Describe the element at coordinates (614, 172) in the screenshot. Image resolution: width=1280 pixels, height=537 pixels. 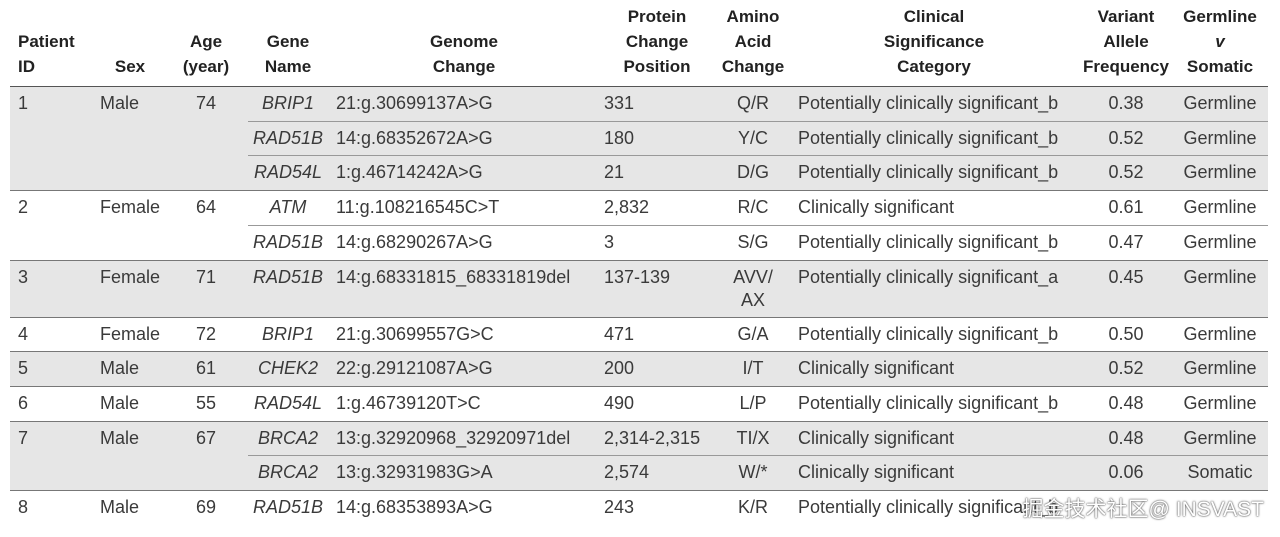
I see `protein: 21` at that location.